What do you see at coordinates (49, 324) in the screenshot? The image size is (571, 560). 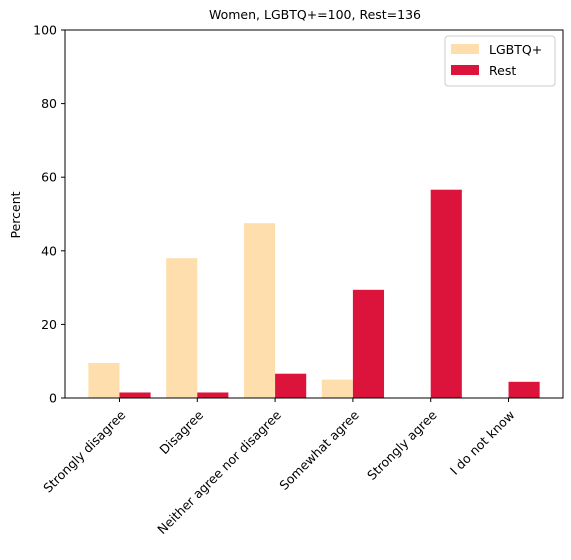 I see `y-tick-label: 20` at bounding box center [49, 324].